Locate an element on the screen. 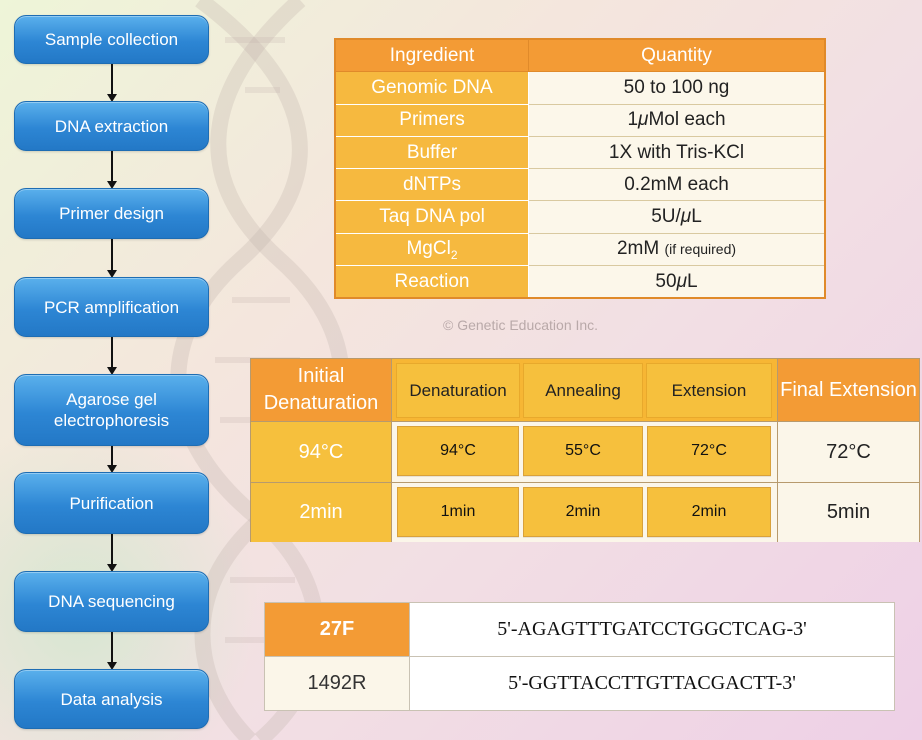  ingredient-quantity: 2mM (if required) is located at coordinates (677, 249).